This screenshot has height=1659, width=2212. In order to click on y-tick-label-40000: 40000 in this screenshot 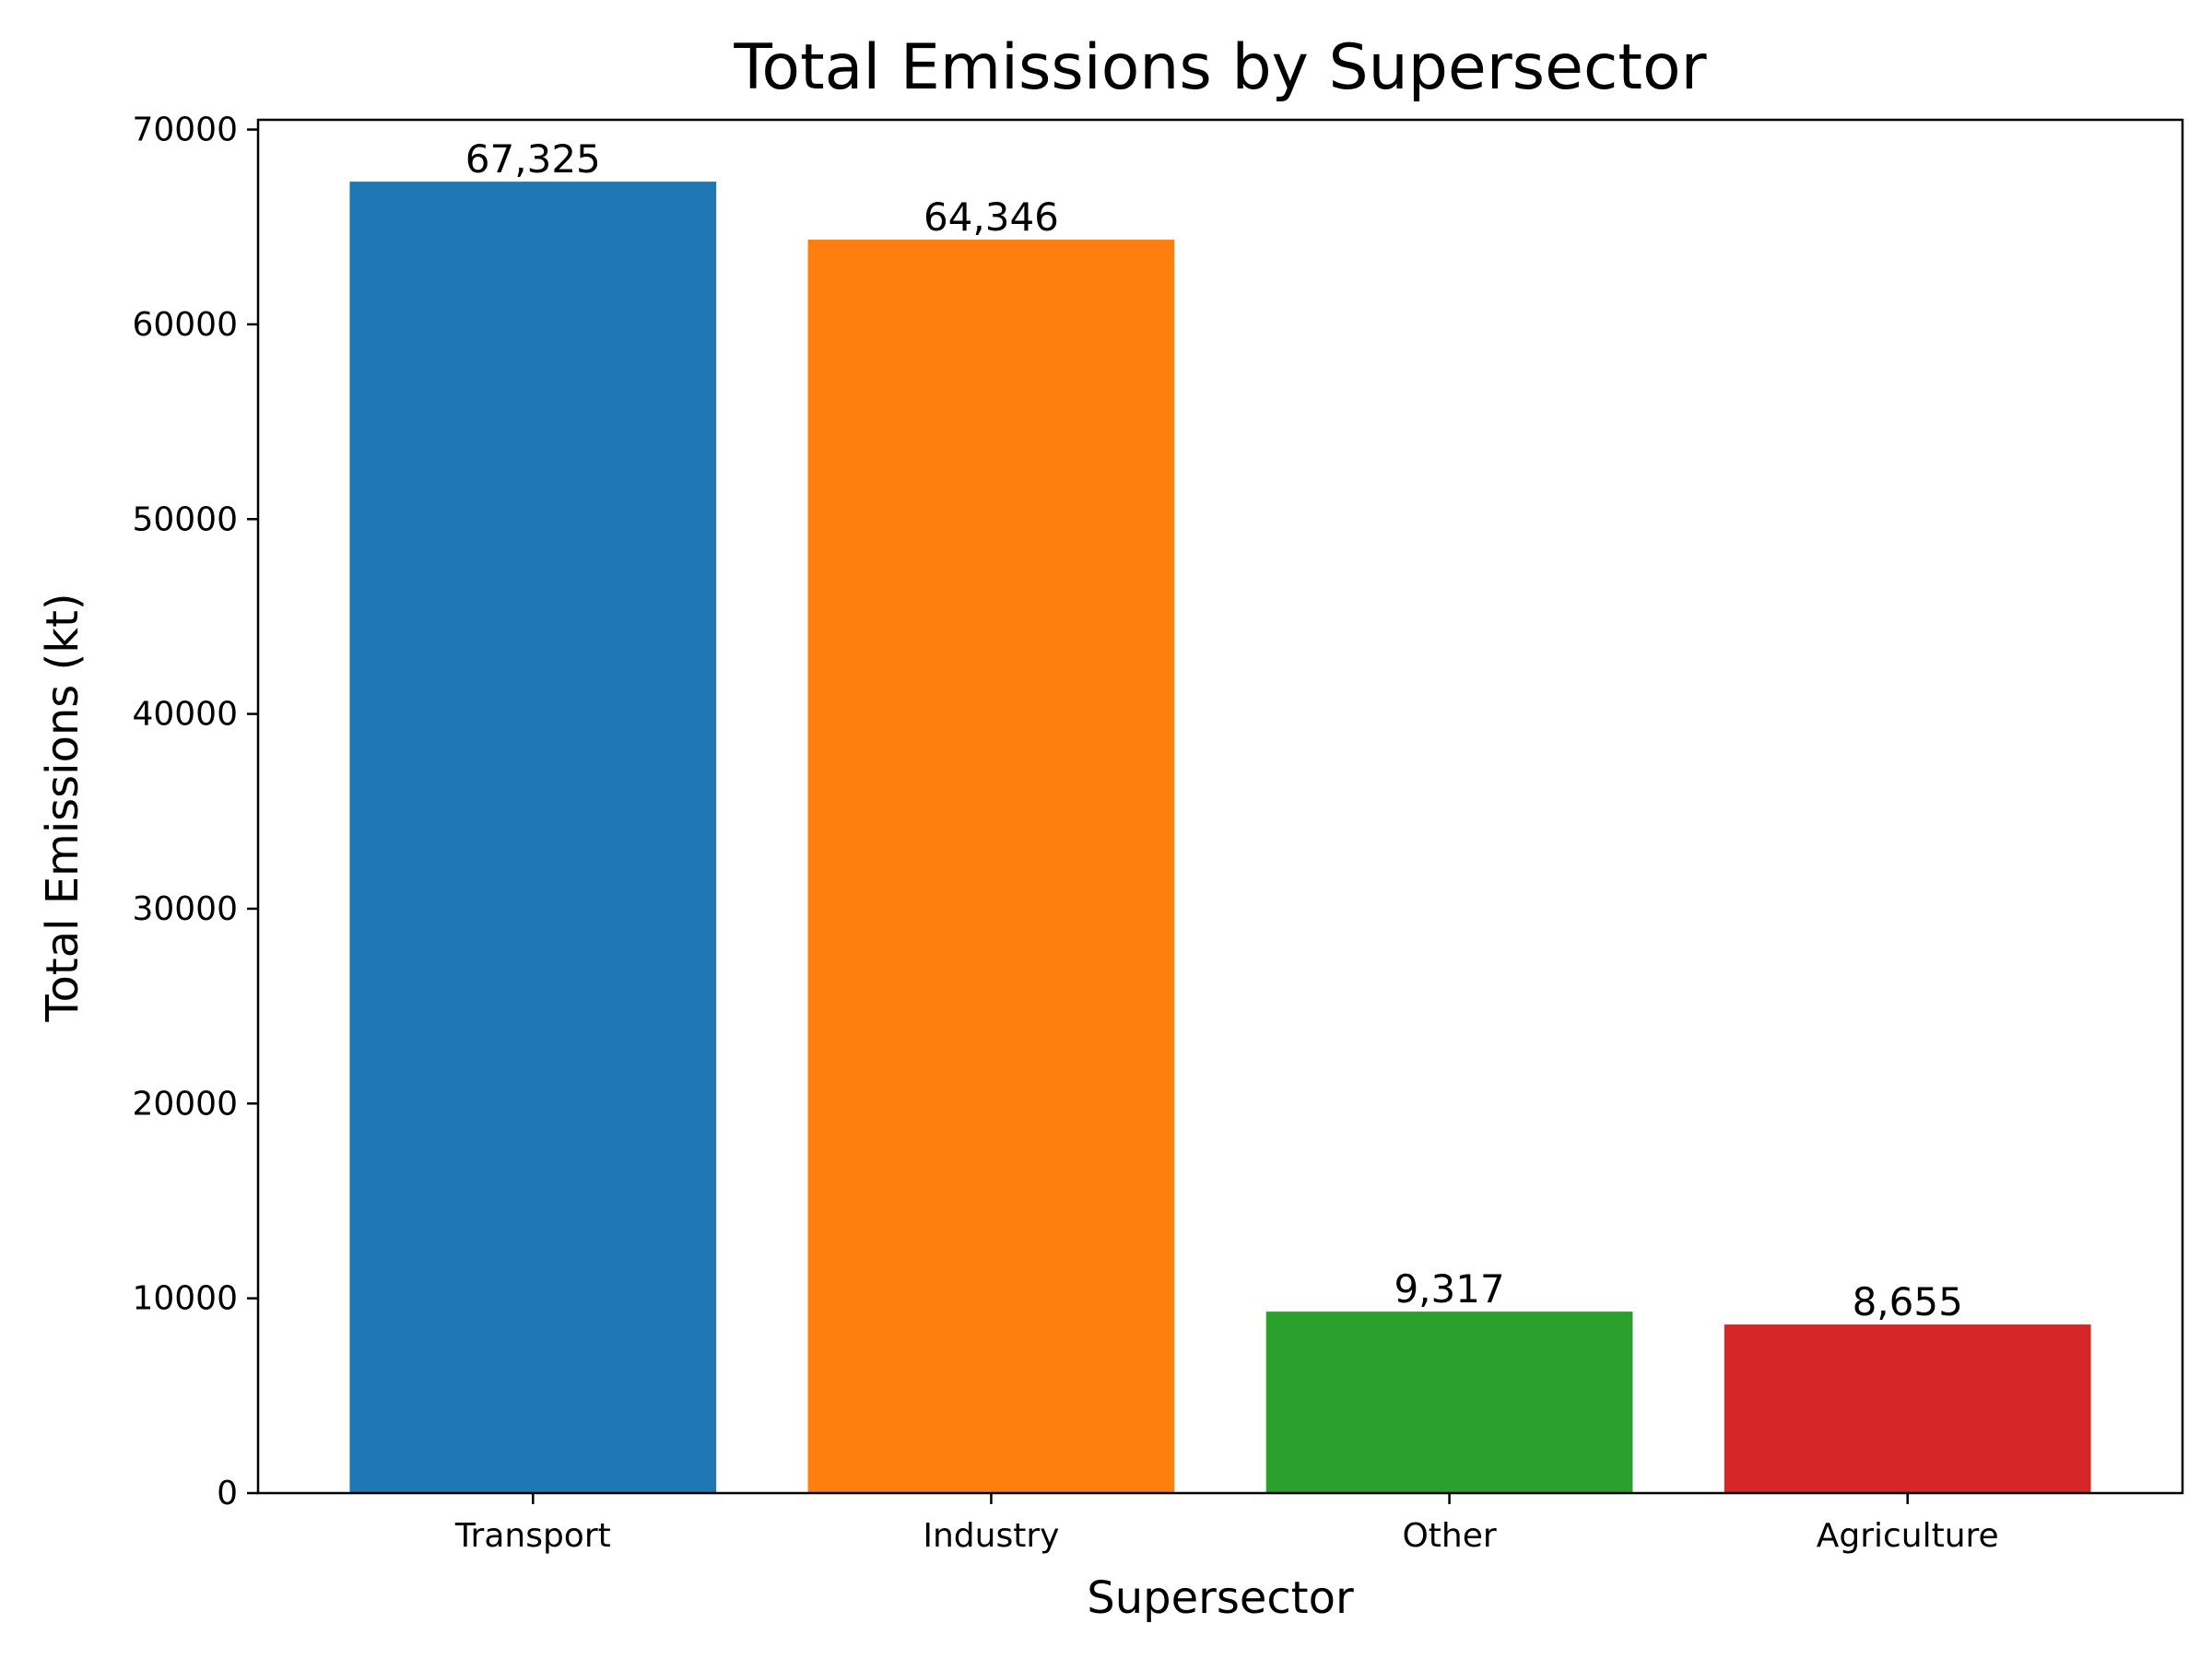, I will do `click(185, 715)`.